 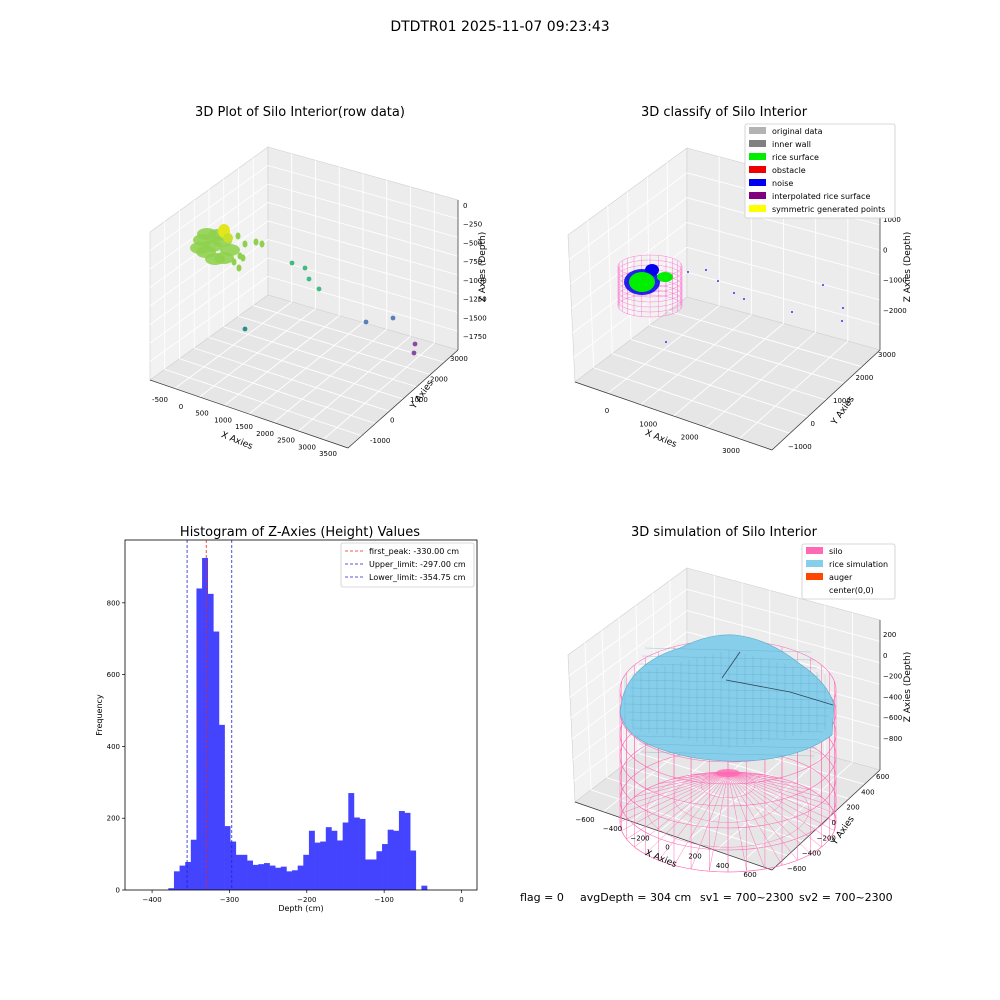 I want to click on legend-label: center(0,0), so click(x=851, y=590).